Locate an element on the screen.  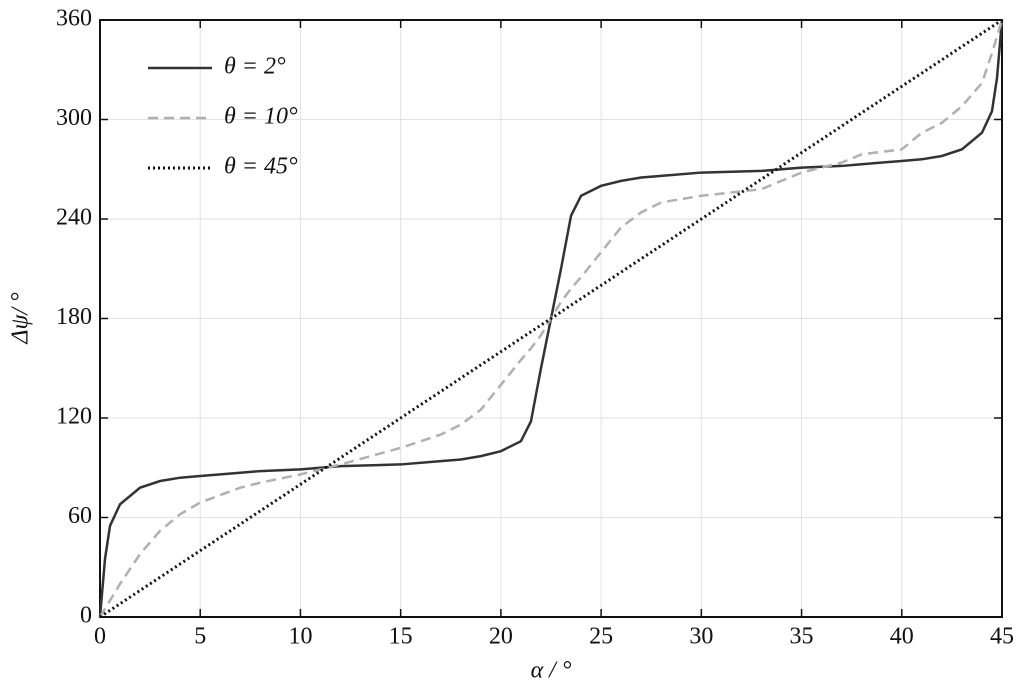
x-tick-label: 5 is located at coordinates (200, 637).